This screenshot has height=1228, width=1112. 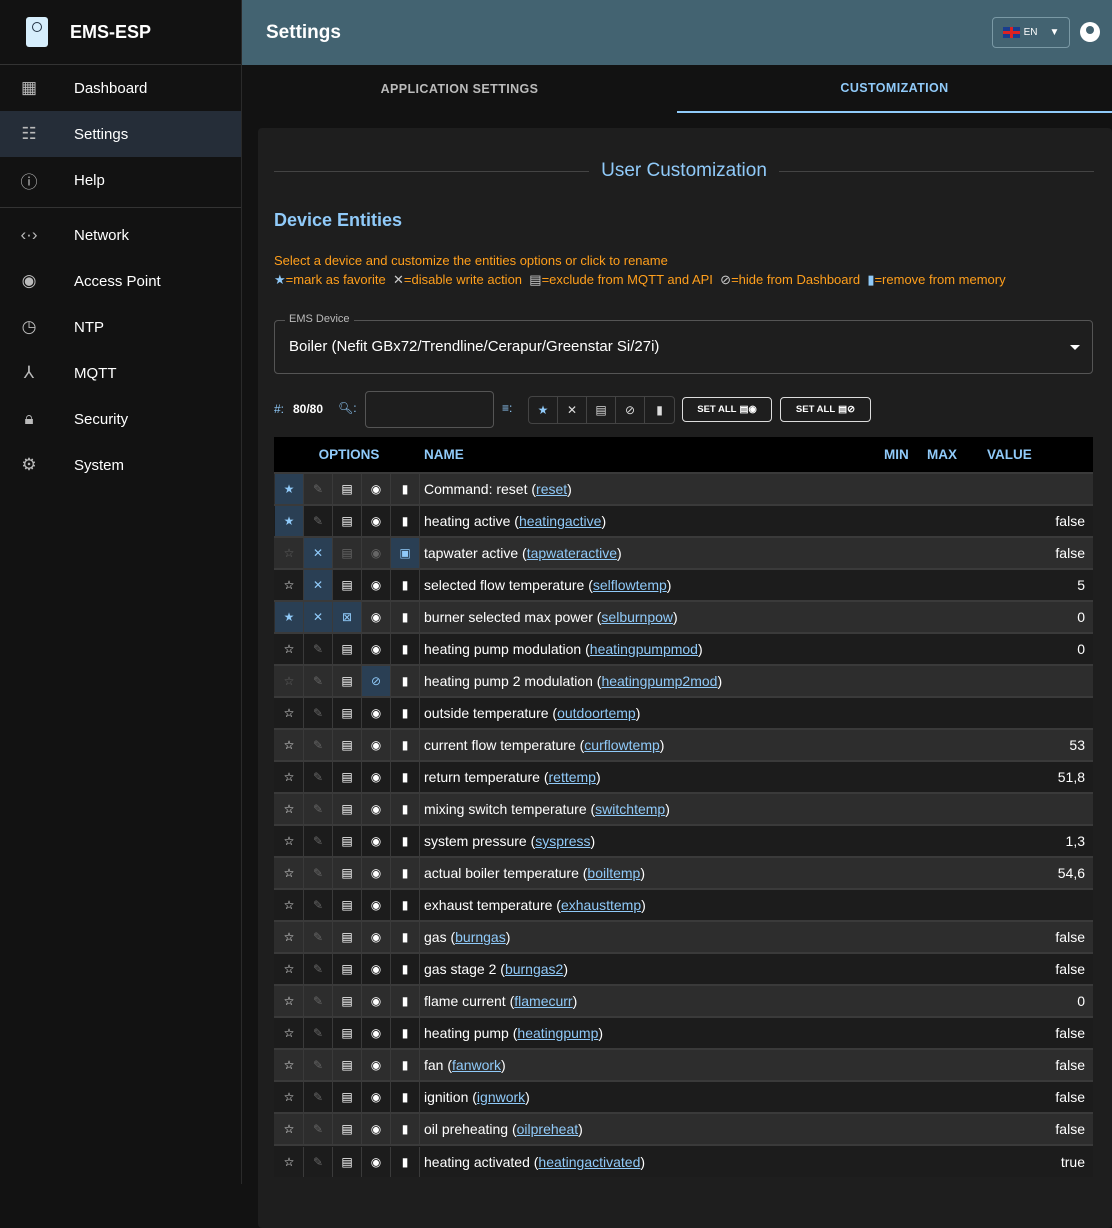 I want to click on table-row: ☆ ✎ ▤ ◉ ▮ ignition (ignwork) false, so click(x=683, y=1097).